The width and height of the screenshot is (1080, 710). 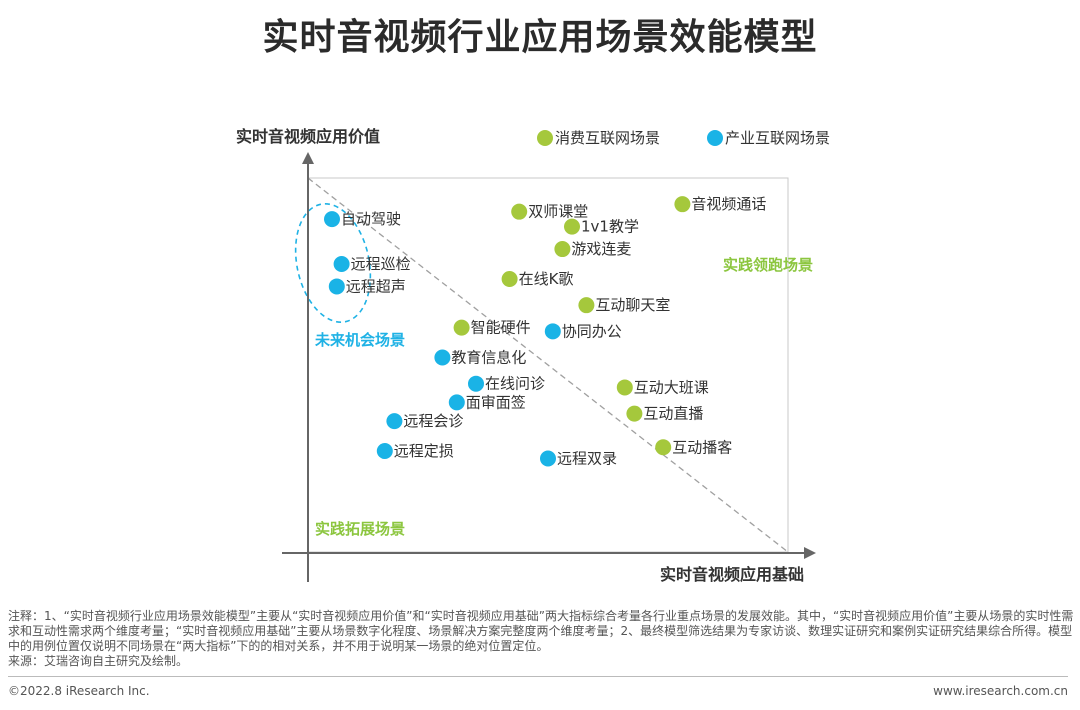 What do you see at coordinates (376, 286) in the screenshot?
I see `point-label-1-2: 远程超声` at bounding box center [376, 286].